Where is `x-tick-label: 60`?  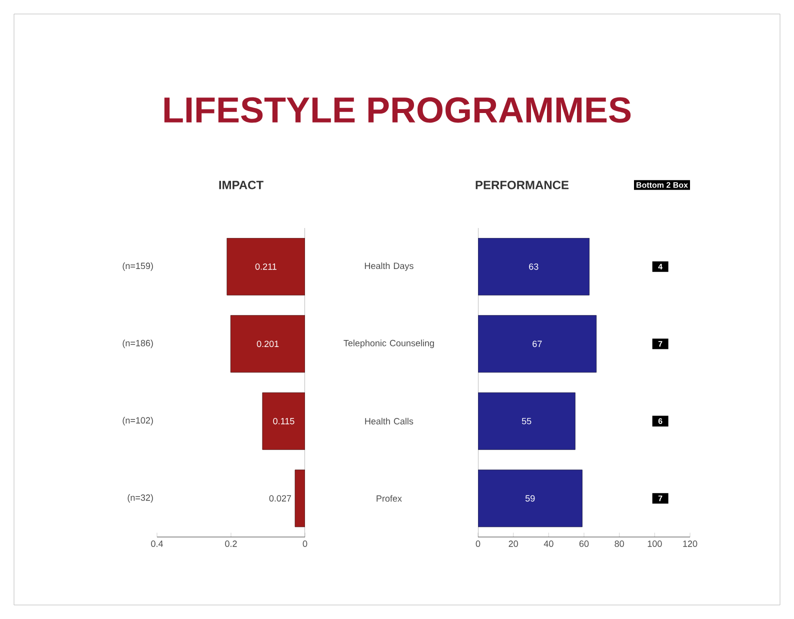
x-tick-label: 60 is located at coordinates (584, 543).